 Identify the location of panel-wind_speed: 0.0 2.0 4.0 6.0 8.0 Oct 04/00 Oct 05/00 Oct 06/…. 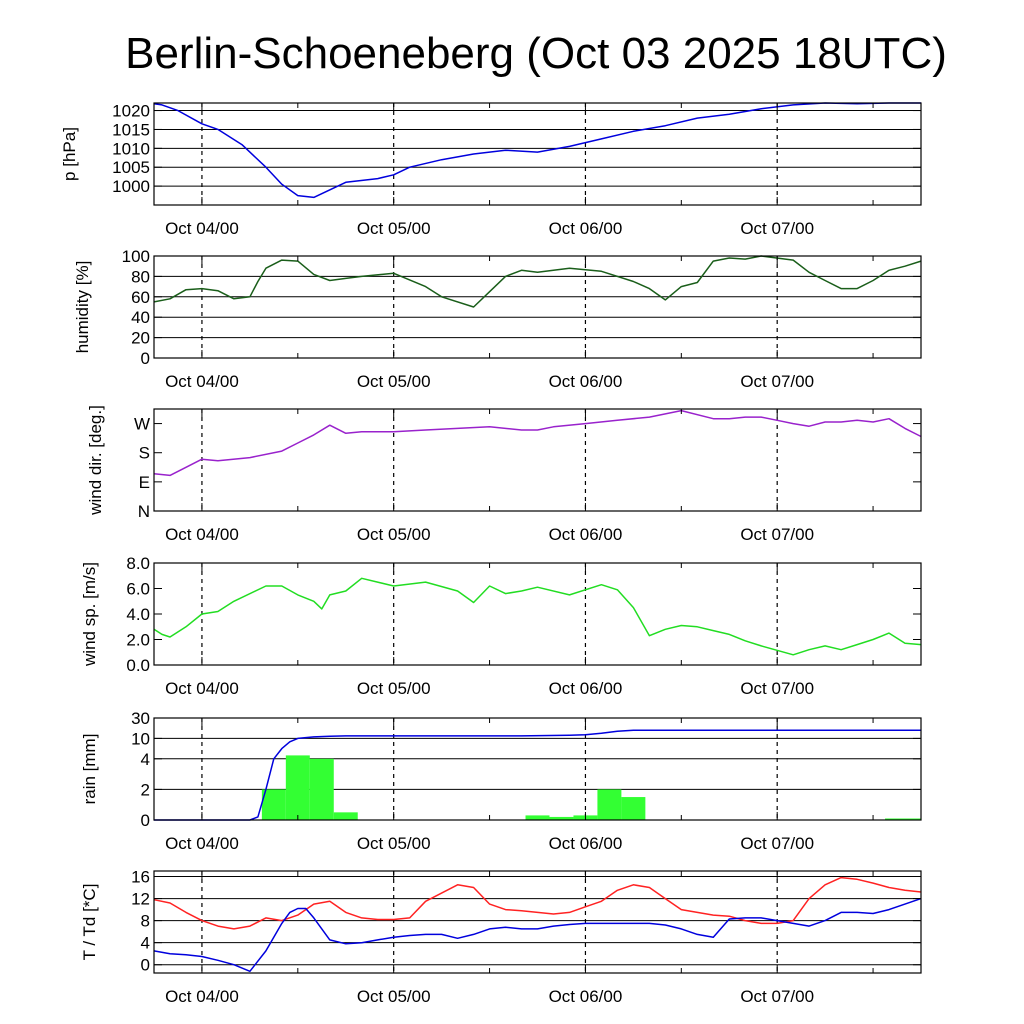
(501, 626).